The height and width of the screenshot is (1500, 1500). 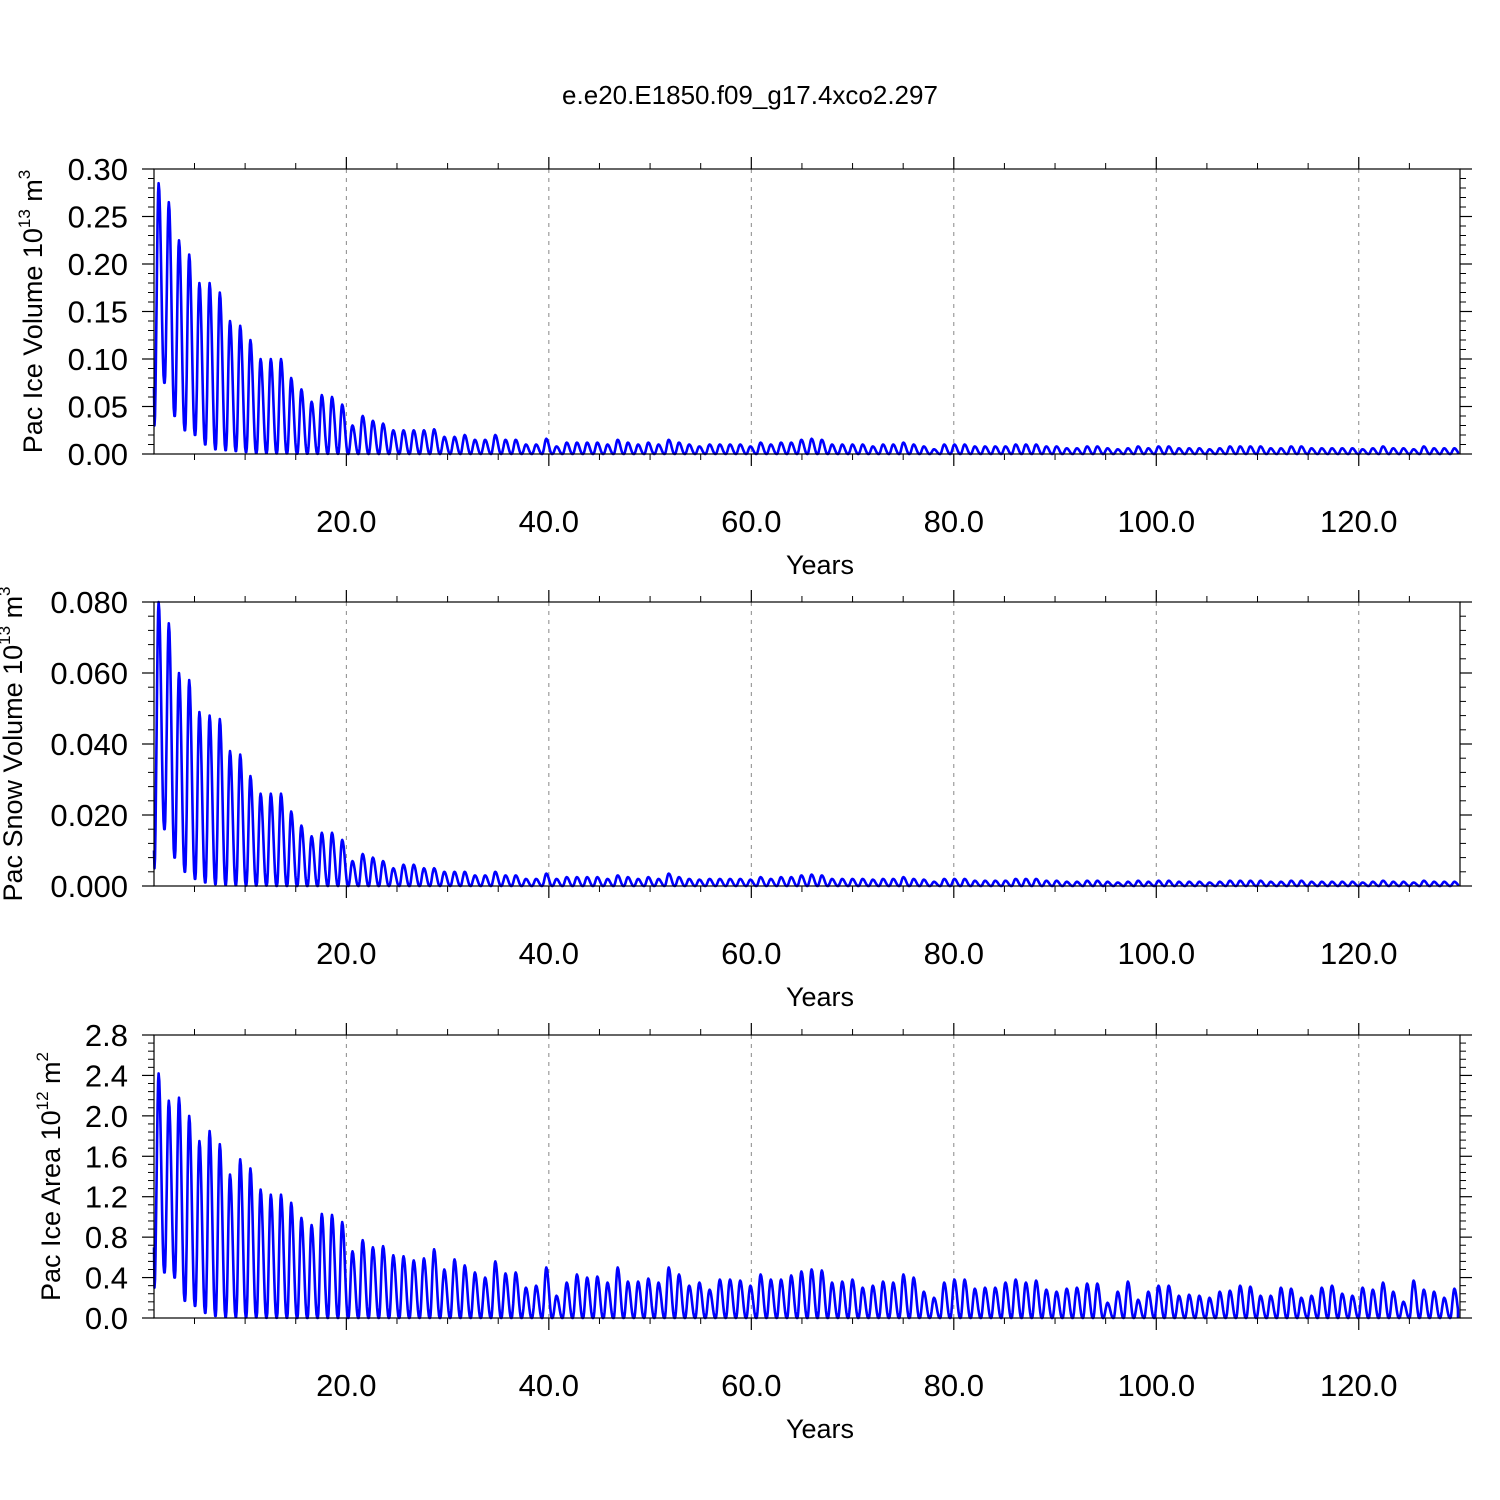 What do you see at coordinates (751, 521) in the screenshot?
I see `panel-1-xtick-label: 60.0` at bounding box center [751, 521].